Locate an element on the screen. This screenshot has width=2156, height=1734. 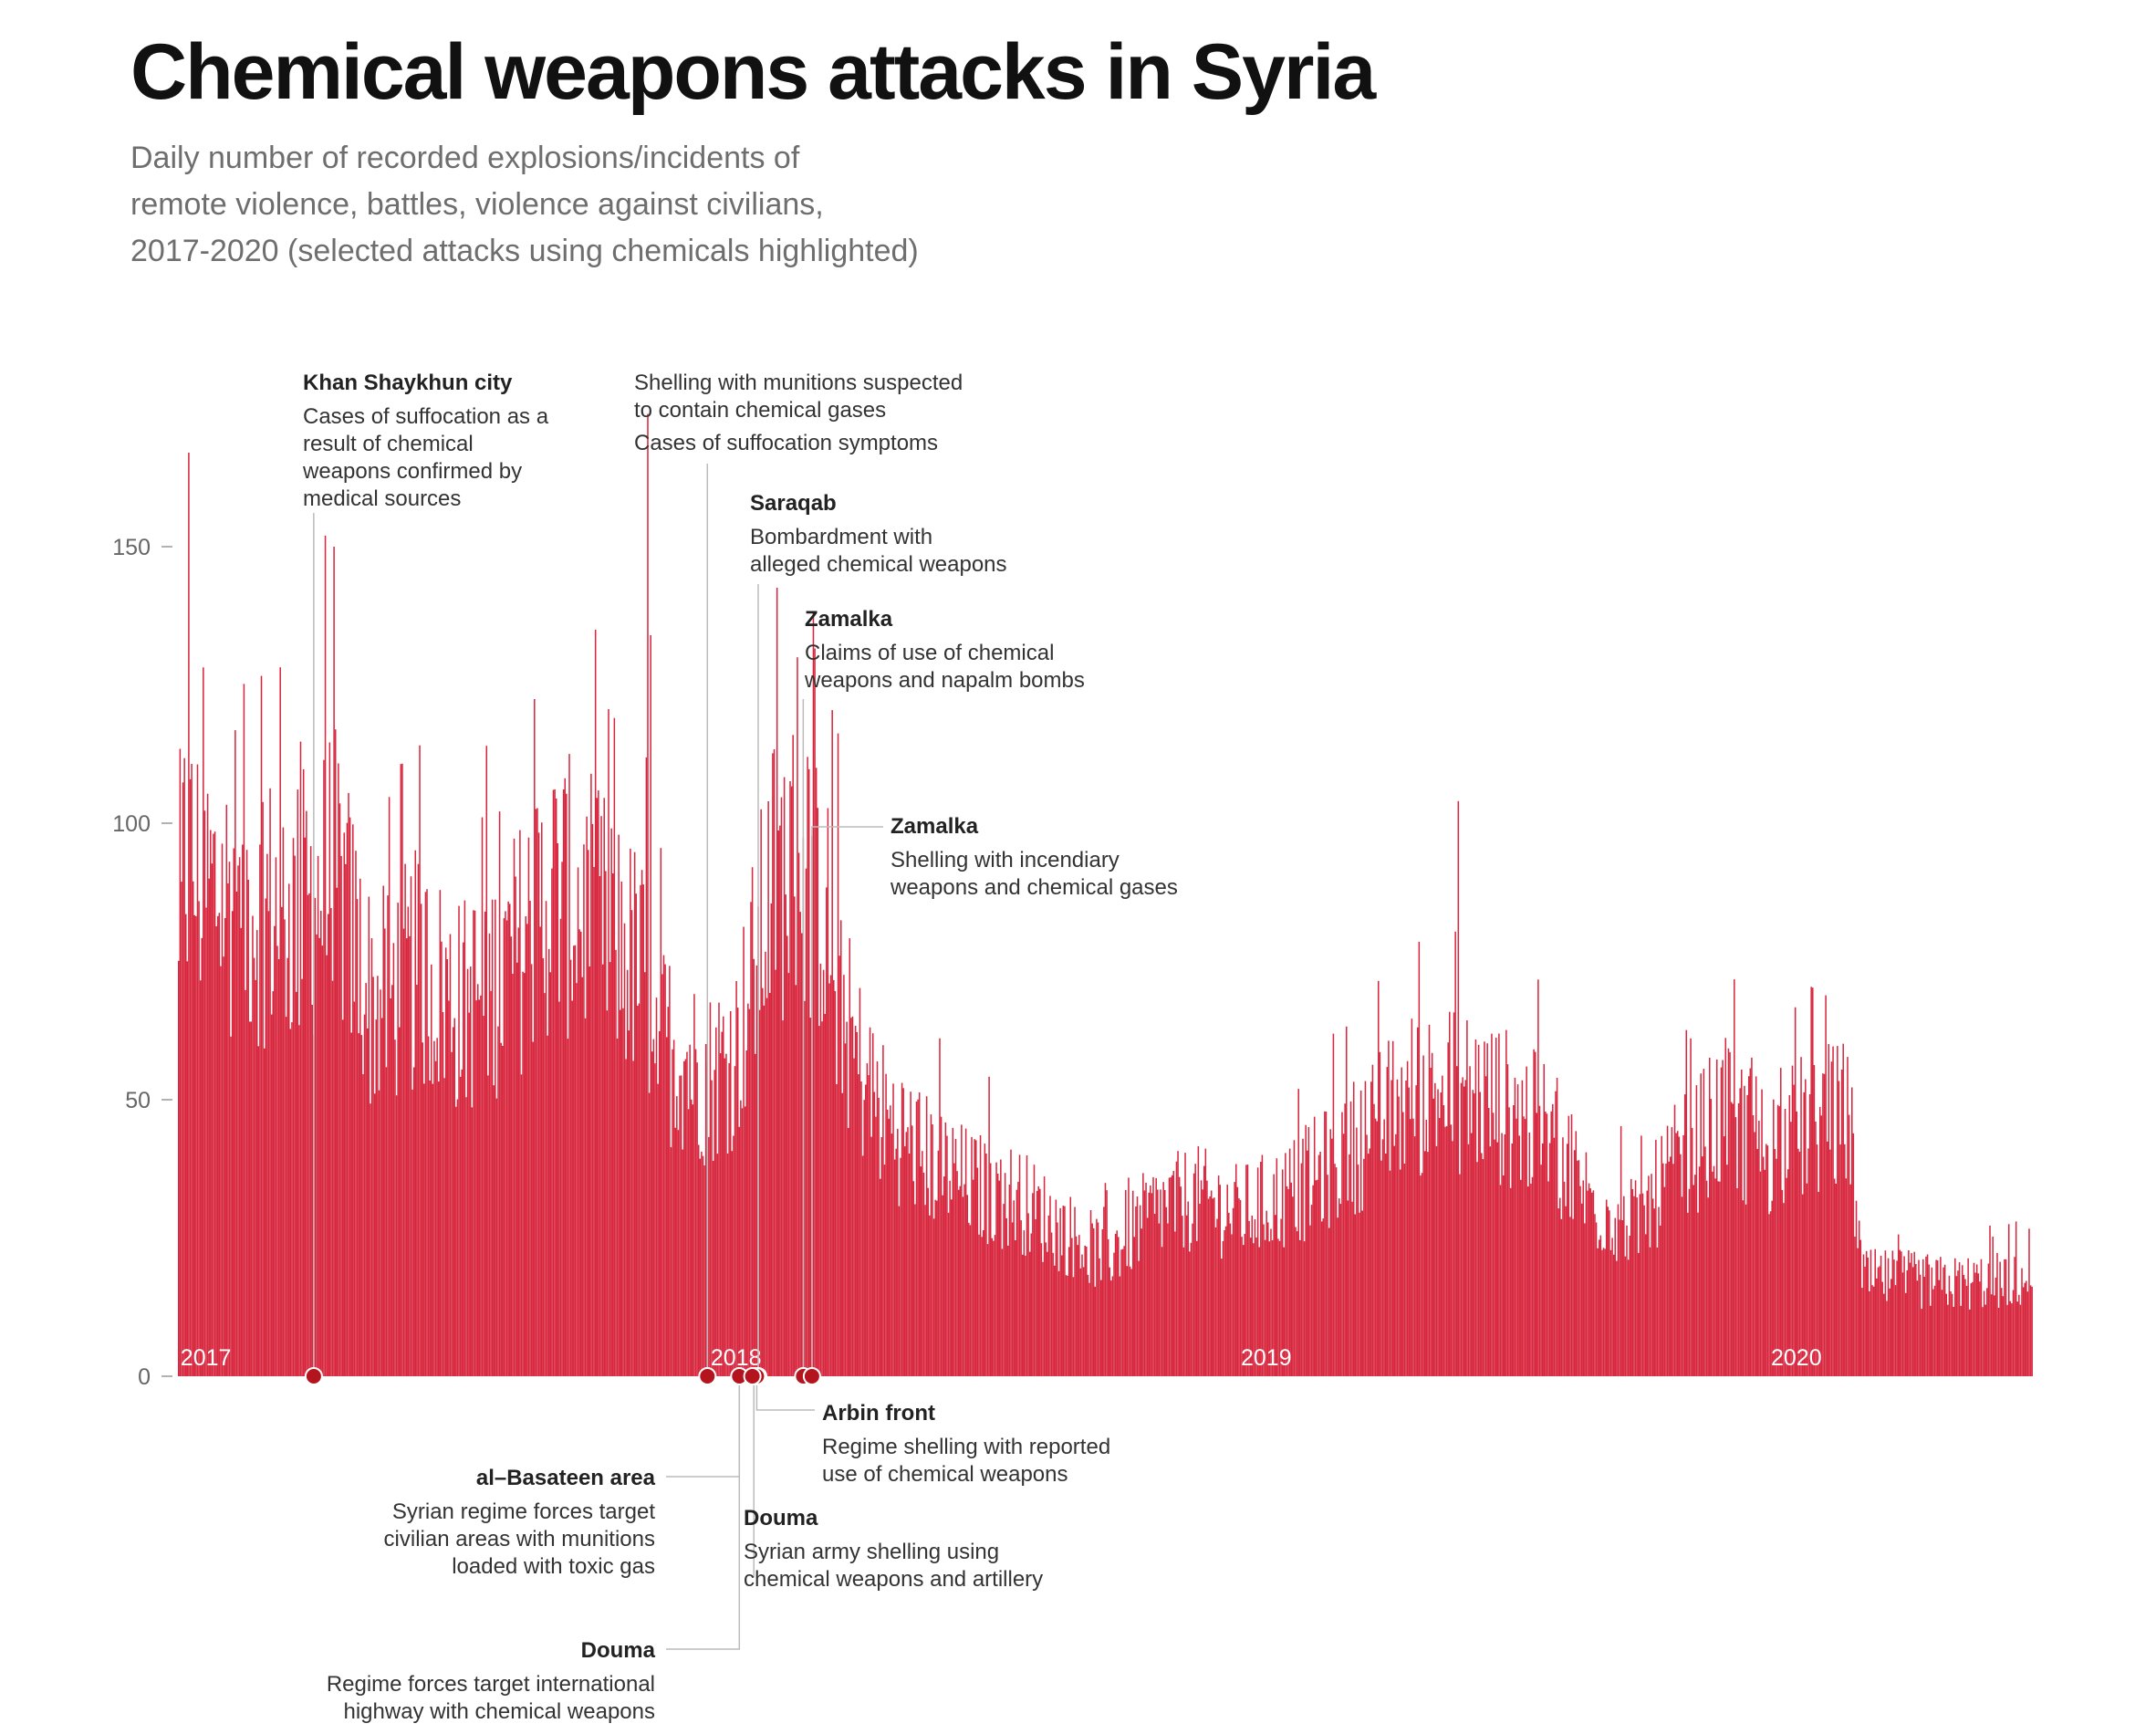
annotation-text: weapons confirmed by is located at coordinates (412, 471).